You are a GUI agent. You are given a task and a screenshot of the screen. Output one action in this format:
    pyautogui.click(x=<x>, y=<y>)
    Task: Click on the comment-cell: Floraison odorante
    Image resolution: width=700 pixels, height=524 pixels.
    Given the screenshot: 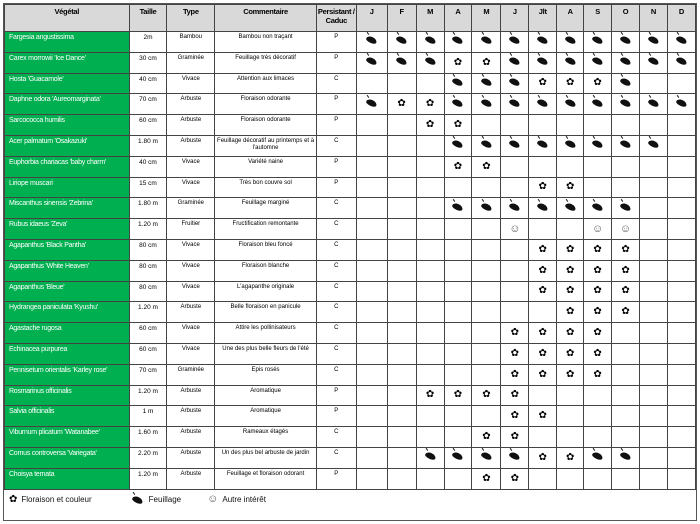 What is the action you would take?
    pyautogui.click(x=265, y=104)
    